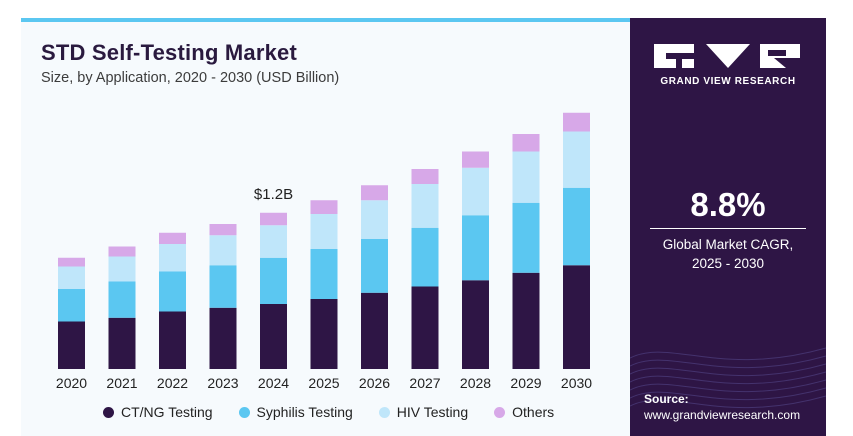 The height and width of the screenshot is (436, 853). Describe the element at coordinates (122, 269) in the screenshot. I see `bar-2021-hiv-testing` at that location.